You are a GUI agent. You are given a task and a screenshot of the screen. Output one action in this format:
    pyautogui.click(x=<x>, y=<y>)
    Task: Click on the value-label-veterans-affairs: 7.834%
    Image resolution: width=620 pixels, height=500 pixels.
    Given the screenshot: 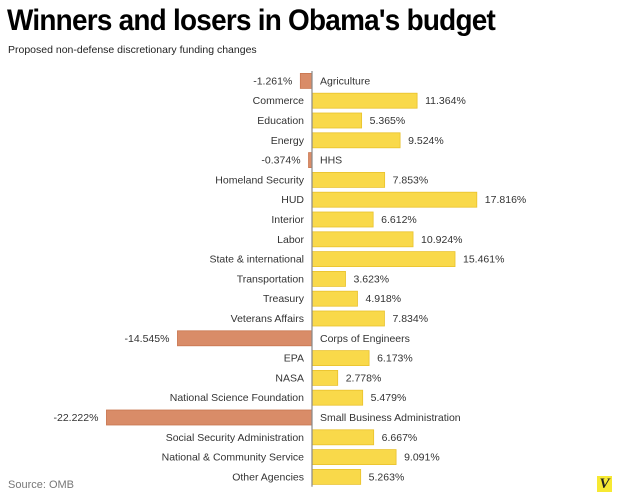 What is the action you would take?
    pyautogui.click(x=410, y=319)
    